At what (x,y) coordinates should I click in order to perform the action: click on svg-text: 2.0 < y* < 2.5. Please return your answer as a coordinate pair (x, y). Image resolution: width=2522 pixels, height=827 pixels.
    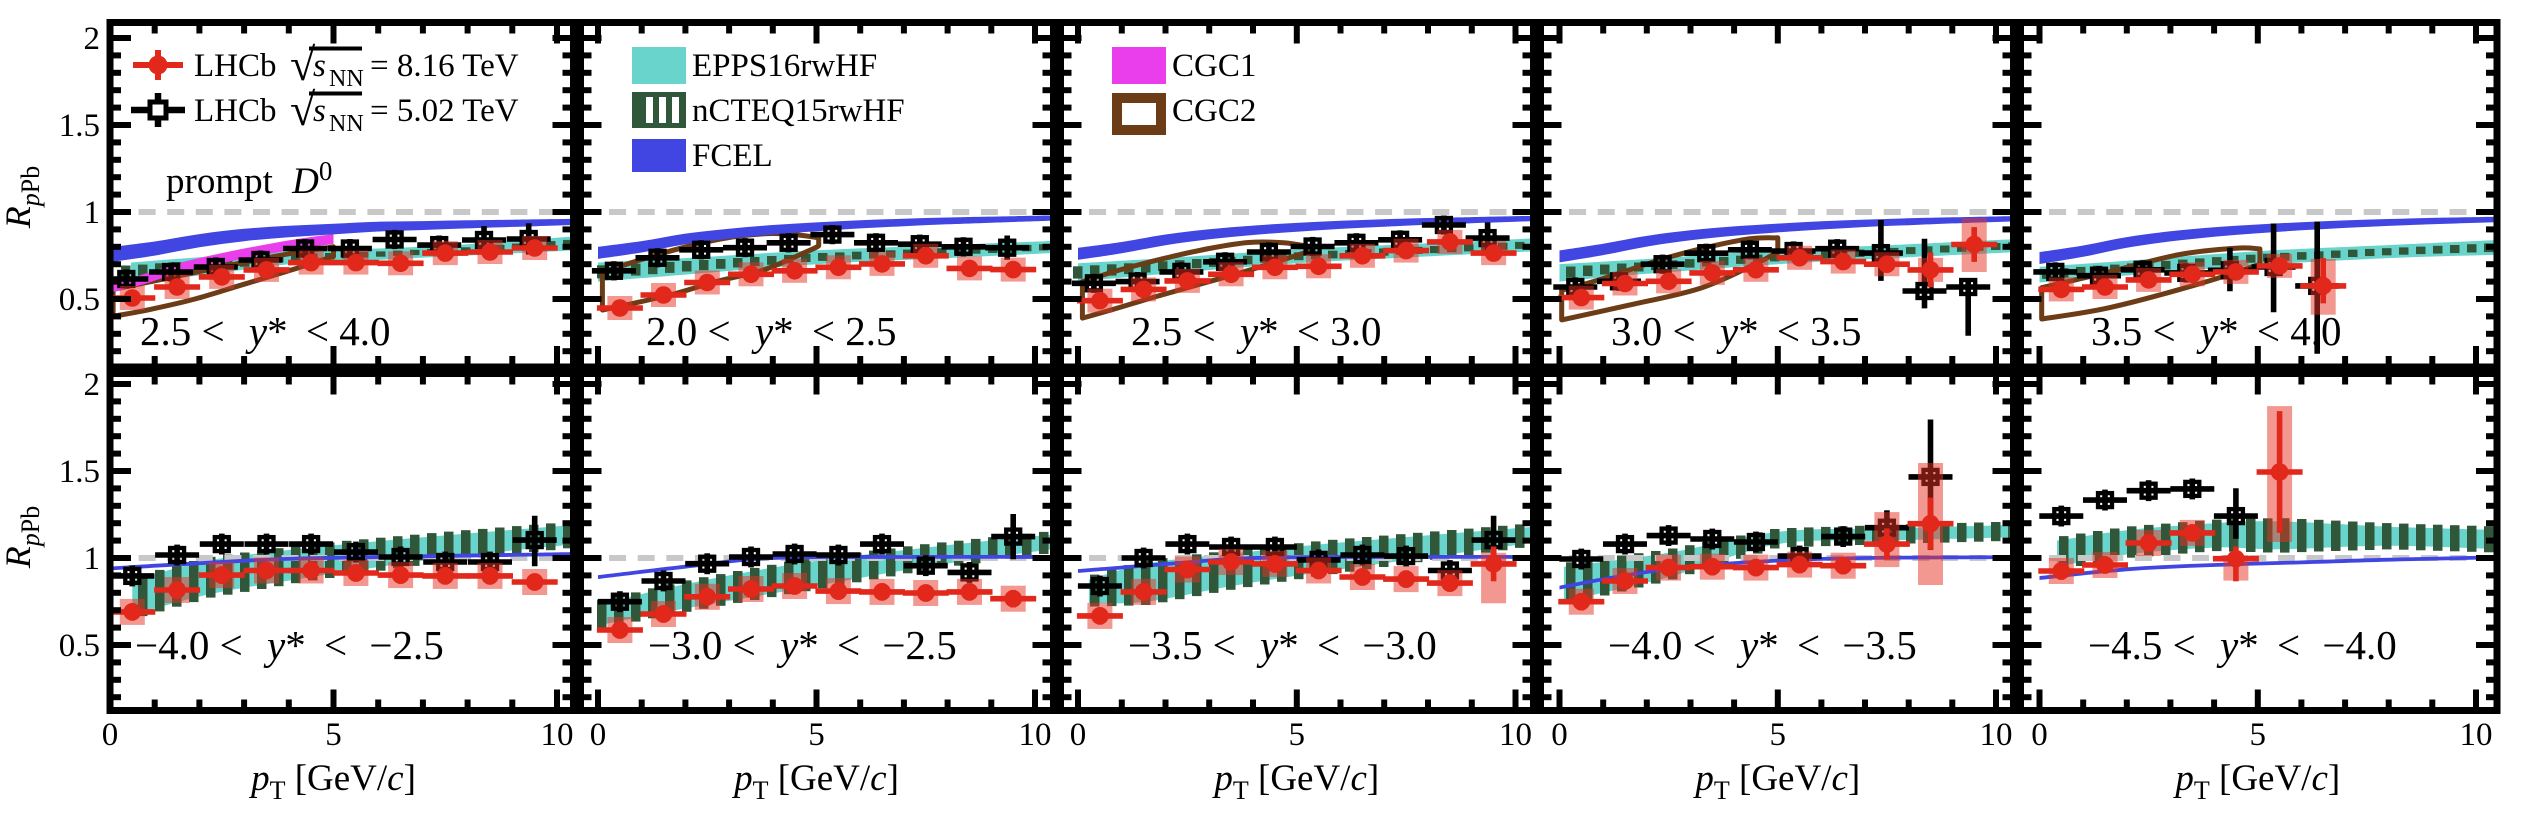
    Looking at the image, I should click on (771, 331).